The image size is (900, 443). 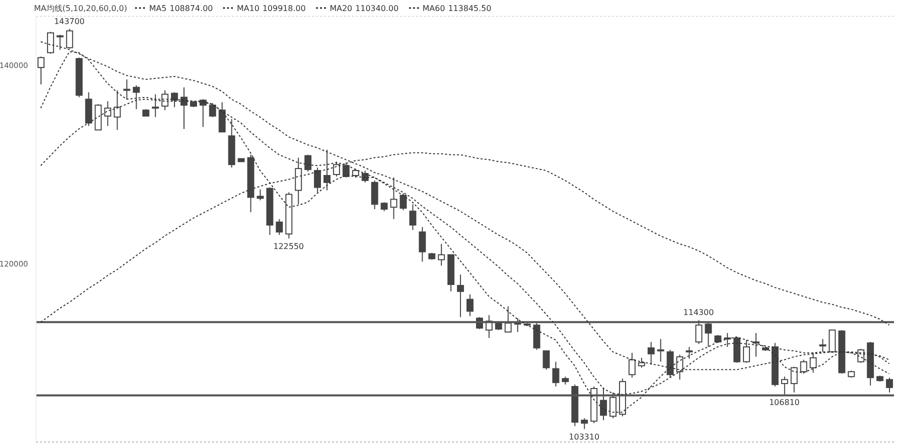 I want to click on legend-label: MA10, so click(x=248, y=8).